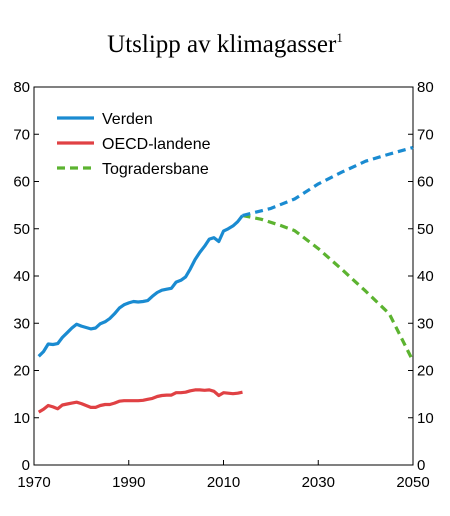 The image size is (450, 516). What do you see at coordinates (140, 286) in the screenshot?
I see `series-verden-line` at bounding box center [140, 286].